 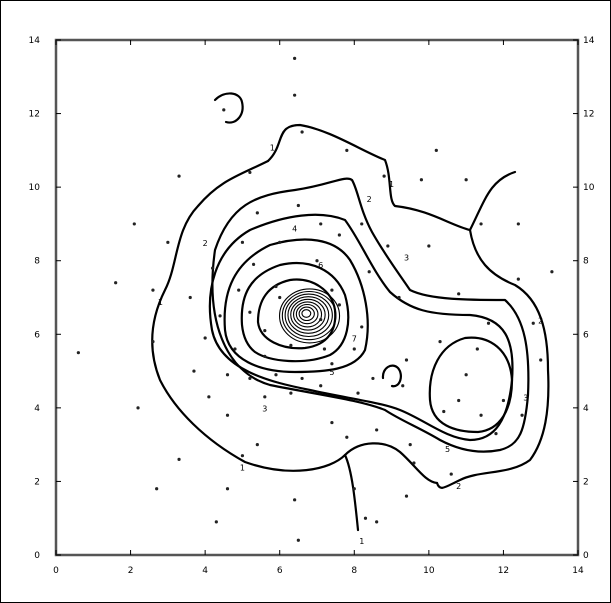 I want to click on x-tick-label: 10, so click(x=429, y=571).